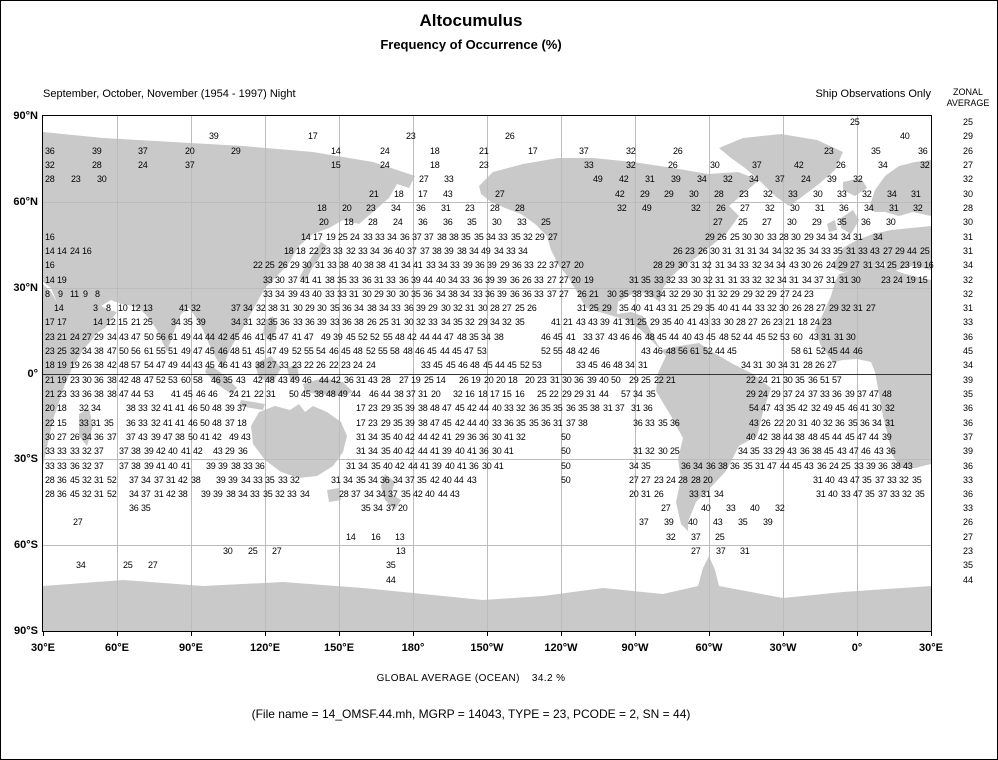 Image resolution: width=998 pixels, height=760 pixels. What do you see at coordinates (32, 374) in the screenshot?
I see `latitude-label: 0°` at bounding box center [32, 374].